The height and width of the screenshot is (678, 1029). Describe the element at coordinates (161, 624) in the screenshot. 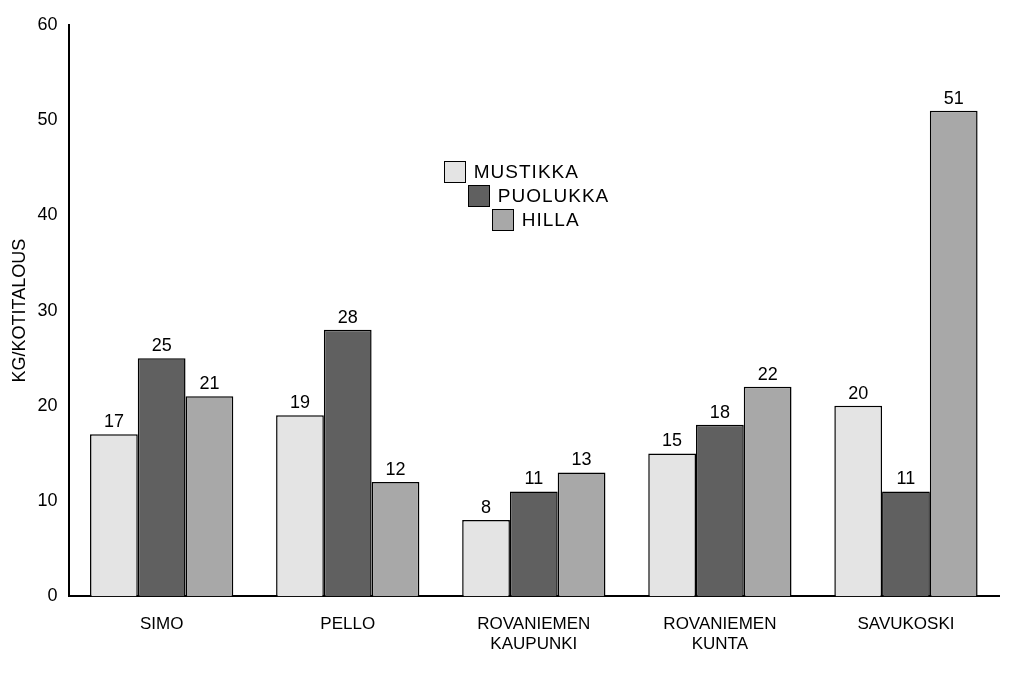

I see `x-tick-label: SIMO` at that location.